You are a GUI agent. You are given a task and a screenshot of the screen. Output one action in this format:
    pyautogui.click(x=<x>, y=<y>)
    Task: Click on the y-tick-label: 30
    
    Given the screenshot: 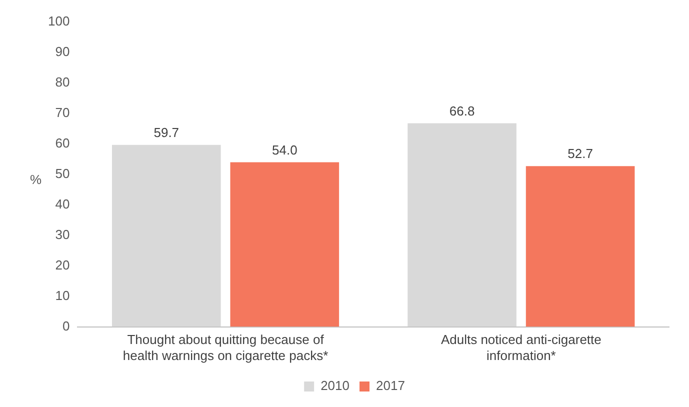 What is the action you would take?
    pyautogui.click(x=62, y=234)
    